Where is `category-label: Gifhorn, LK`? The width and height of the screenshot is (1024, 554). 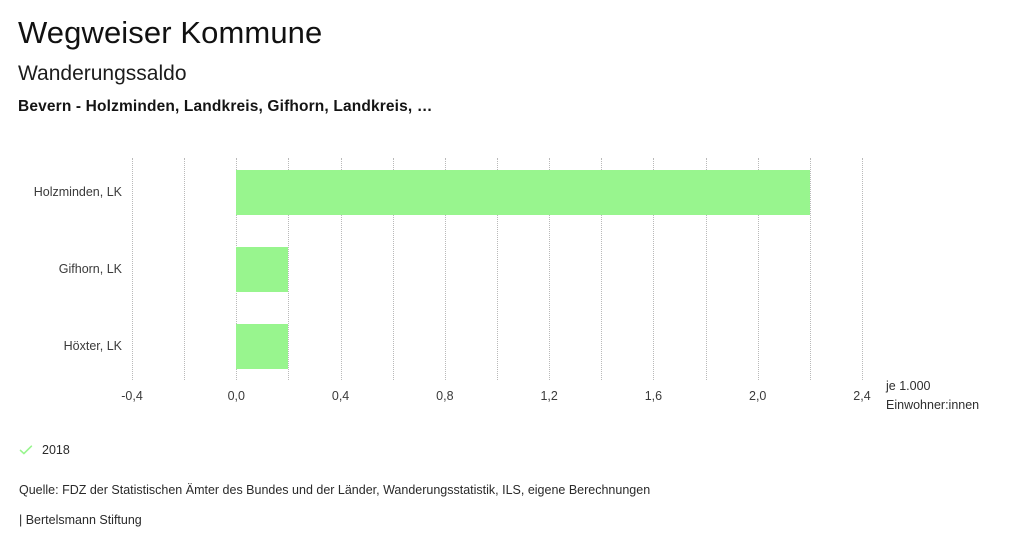
category-label: Gifhorn, LK is located at coordinates (90, 269).